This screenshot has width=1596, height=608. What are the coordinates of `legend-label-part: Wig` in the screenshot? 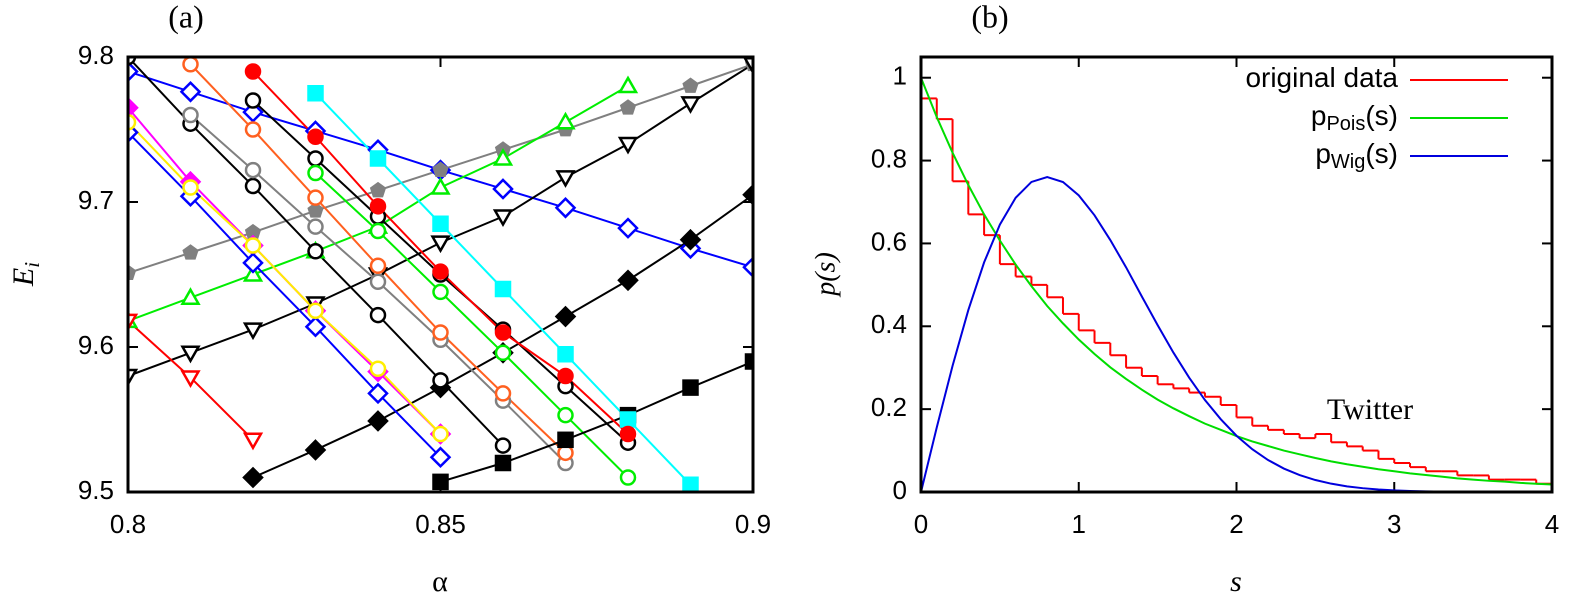 It's located at (1348, 162).